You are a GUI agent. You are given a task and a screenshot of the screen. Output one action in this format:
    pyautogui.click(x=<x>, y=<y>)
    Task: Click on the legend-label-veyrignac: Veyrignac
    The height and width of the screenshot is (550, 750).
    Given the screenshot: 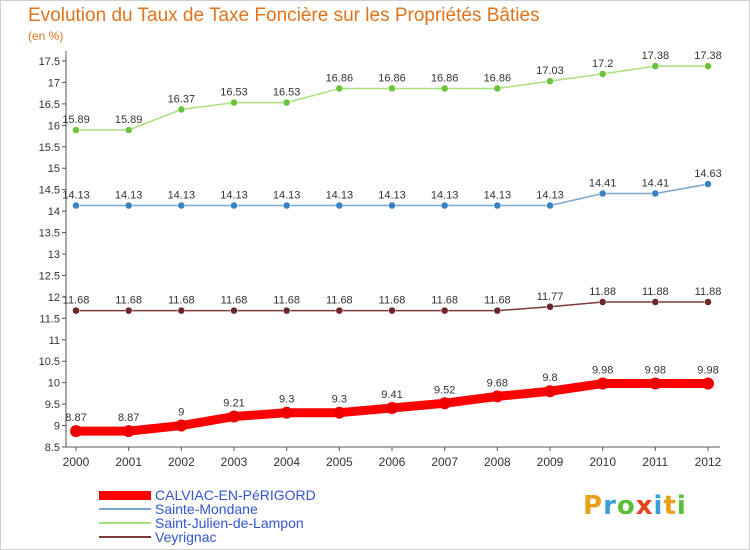 What is the action you would take?
    pyautogui.click(x=186, y=537)
    